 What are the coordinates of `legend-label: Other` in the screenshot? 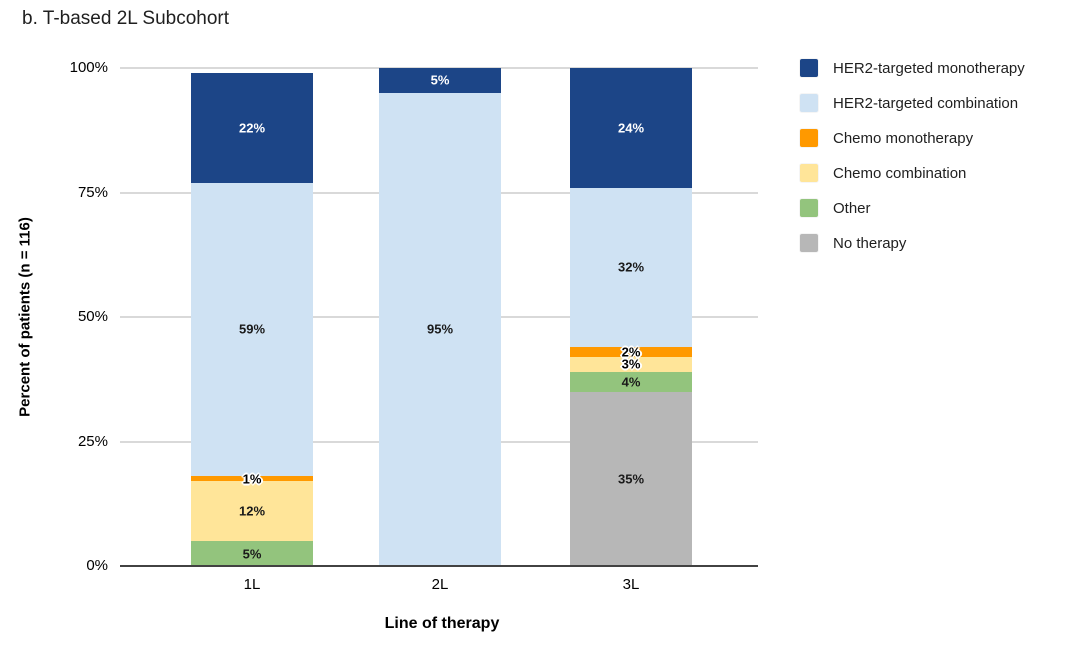 It's located at (852, 208).